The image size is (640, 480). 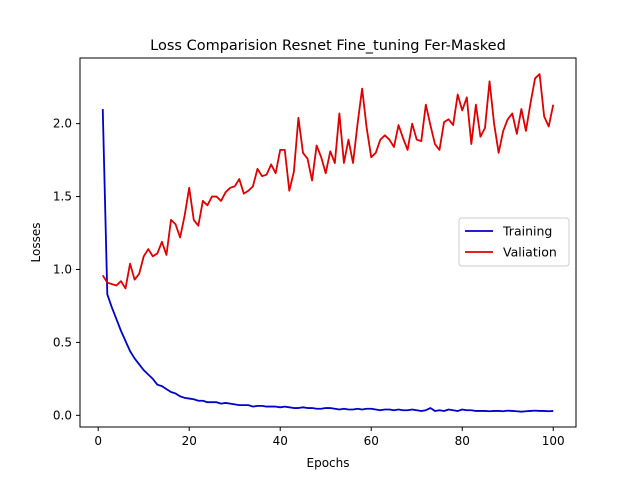 I want to click on legend: Training Valiation, so click(x=514, y=242).